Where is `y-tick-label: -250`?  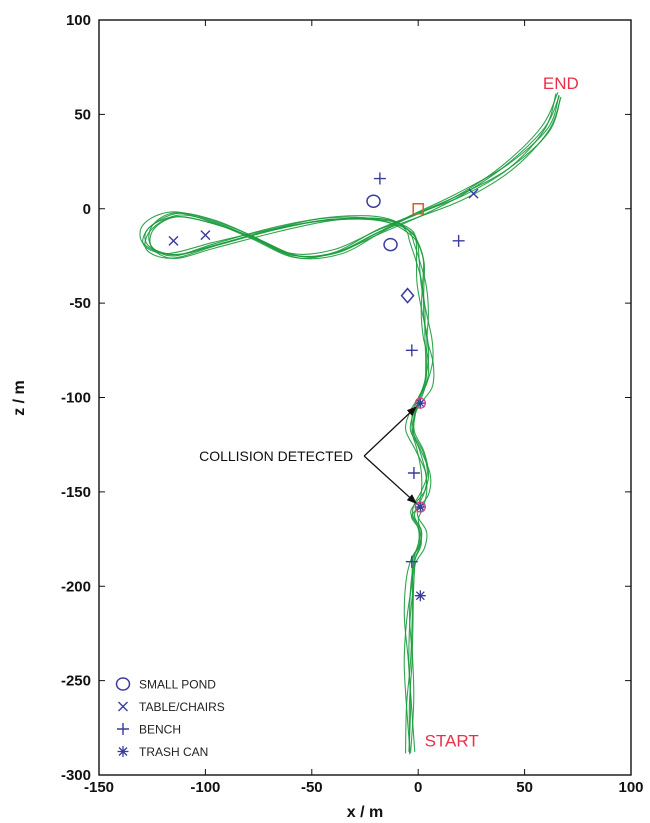 y-tick-label: -250 is located at coordinates (76, 681).